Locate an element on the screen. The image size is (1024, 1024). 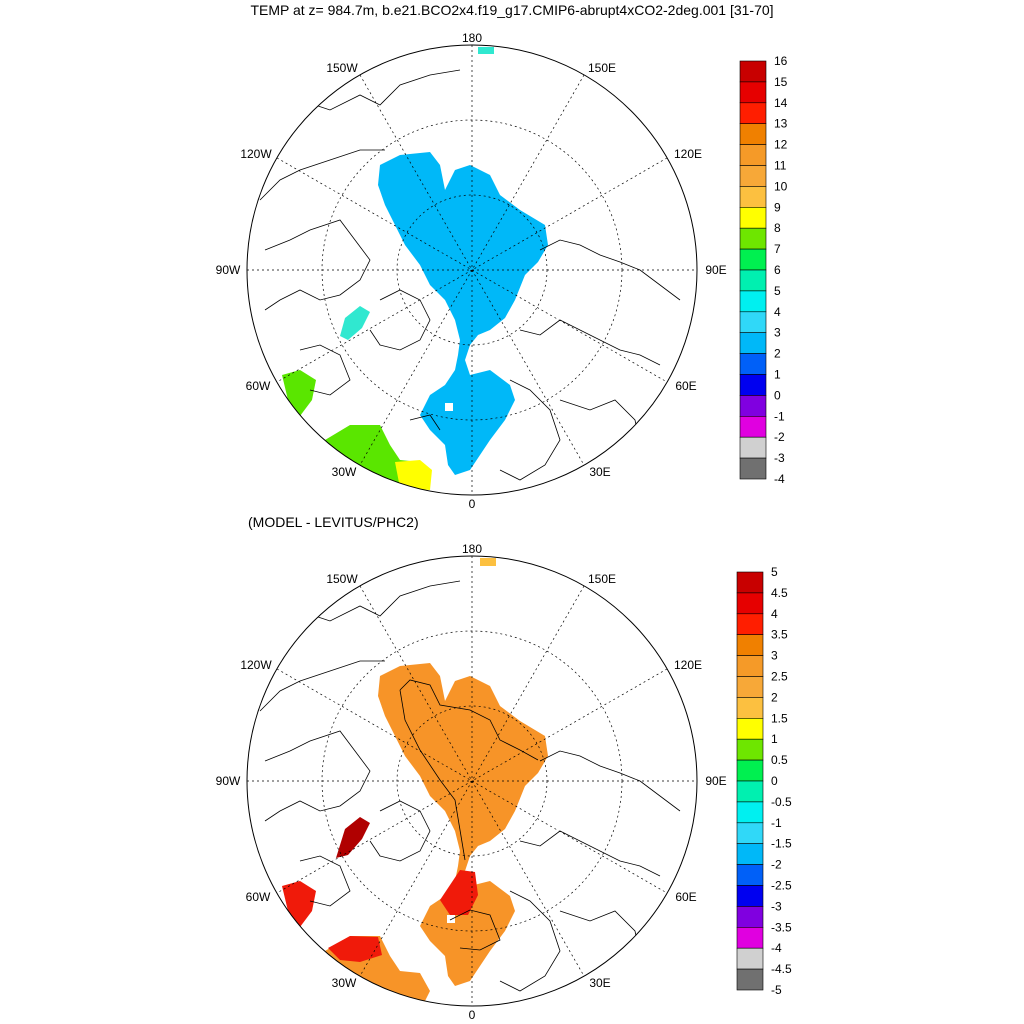
colorbar-tick-label: 14 is located at coordinates (781, 103).